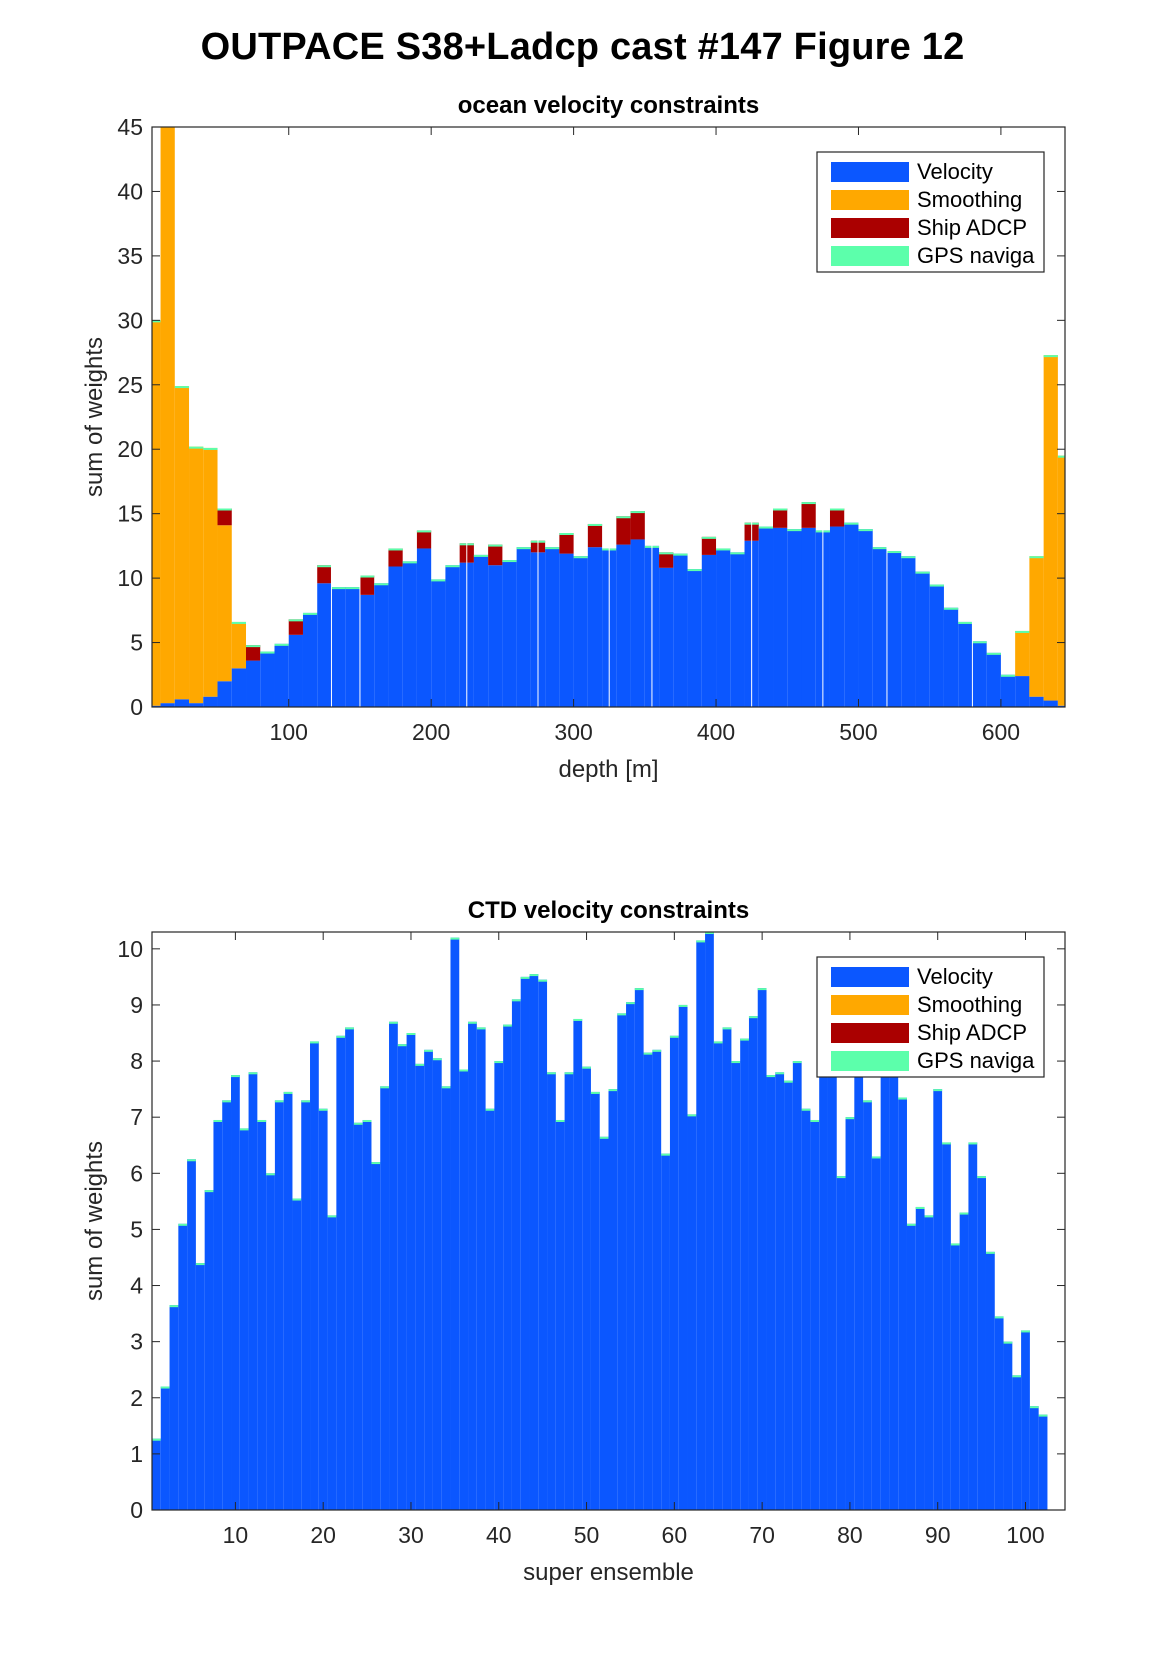  I want to click on ocean-y-tick-label: 40, so click(130, 191).